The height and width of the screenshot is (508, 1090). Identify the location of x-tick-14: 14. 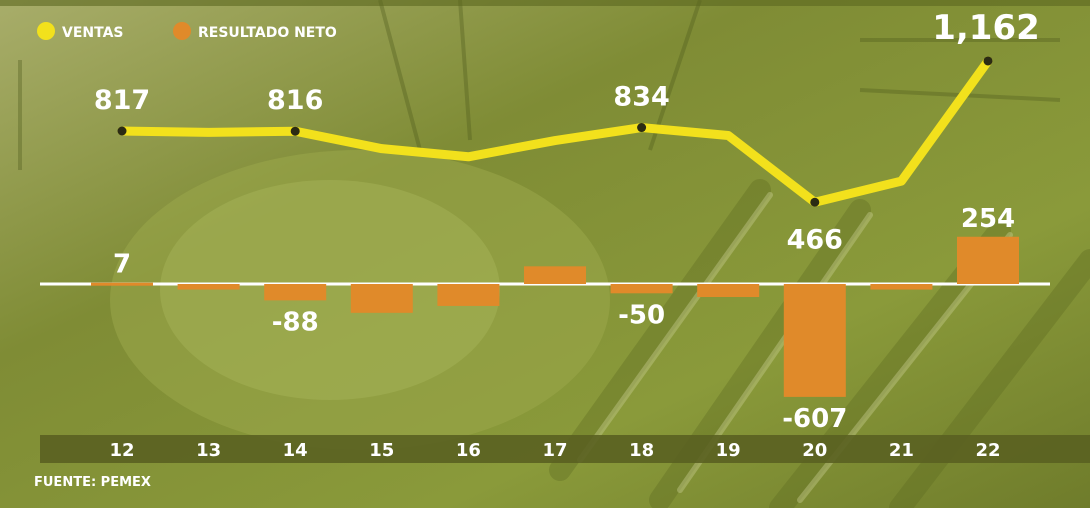
(295, 450).